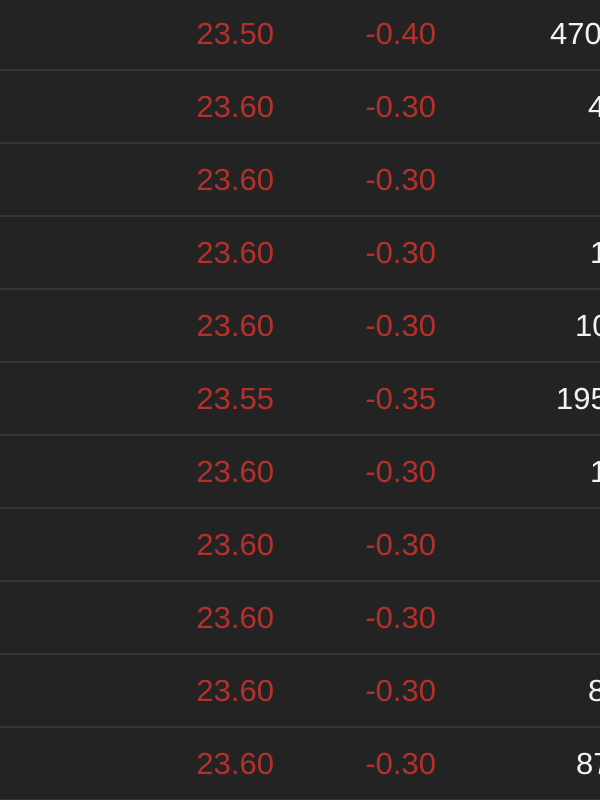 The width and height of the screenshot is (600, 800). Describe the element at coordinates (400, 33) in the screenshot. I see `change: -0.40` at that location.